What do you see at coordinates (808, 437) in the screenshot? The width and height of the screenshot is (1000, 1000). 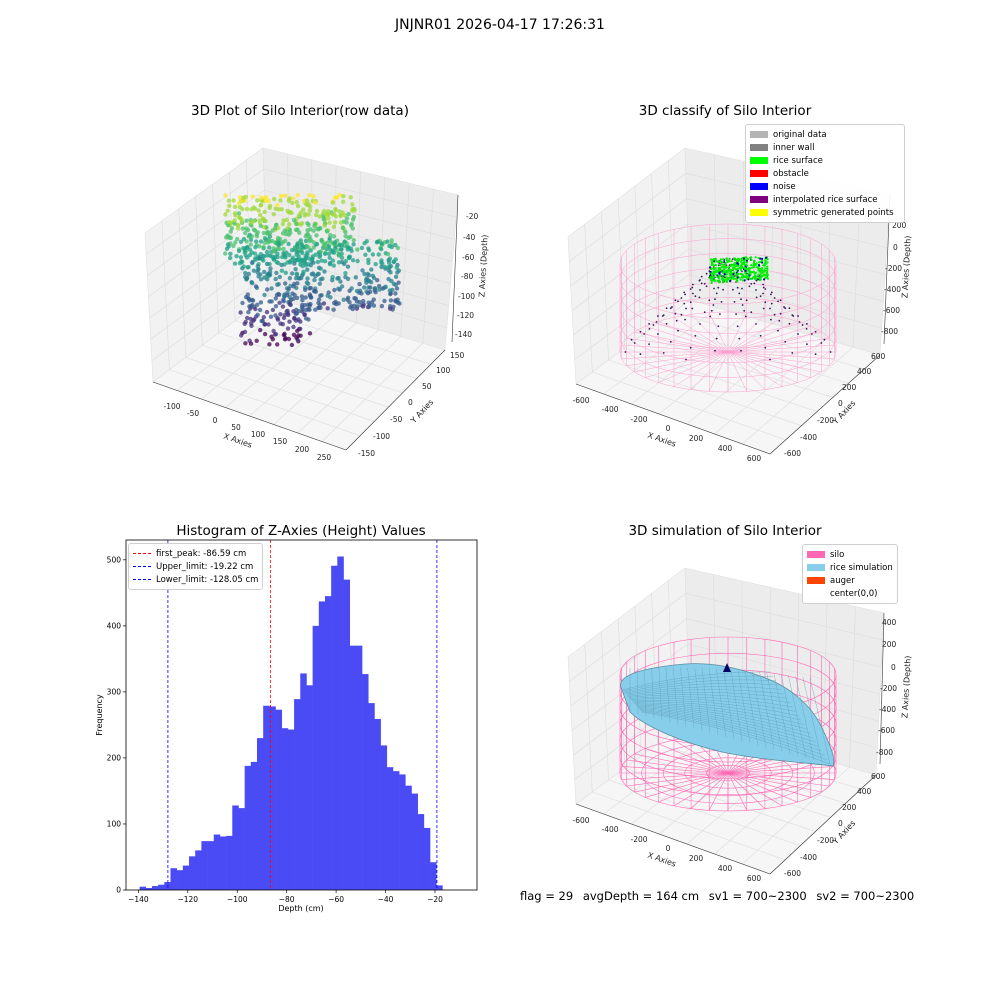 I see `classify-y-tick: -400` at bounding box center [808, 437].